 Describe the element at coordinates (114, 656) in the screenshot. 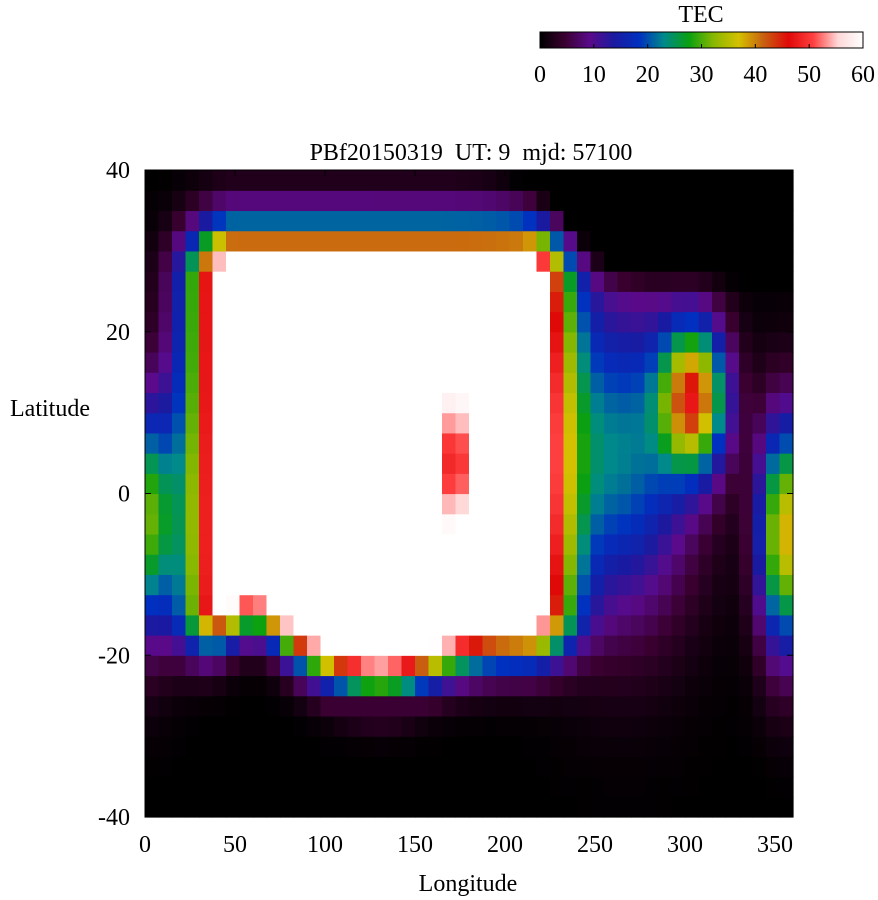

I see `y-tick-label: -20` at that location.